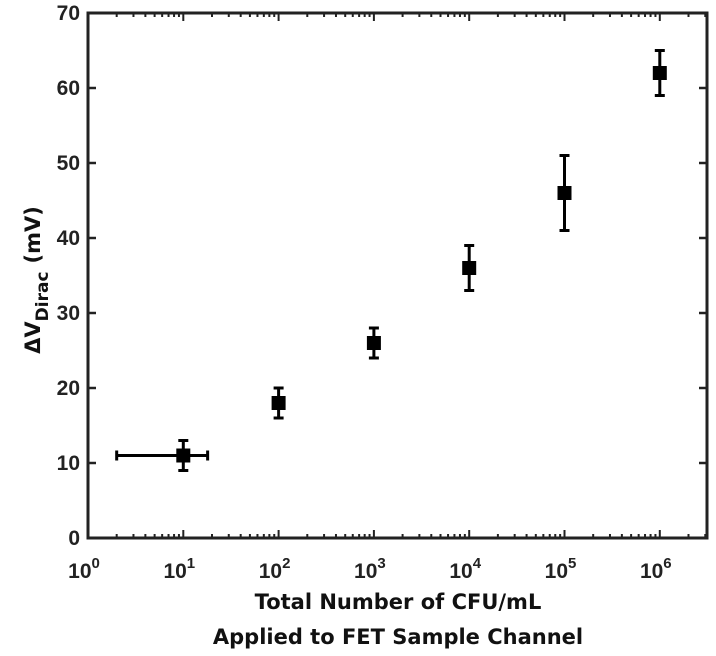  I want to click on y-tick-label: 0, so click(74, 538).